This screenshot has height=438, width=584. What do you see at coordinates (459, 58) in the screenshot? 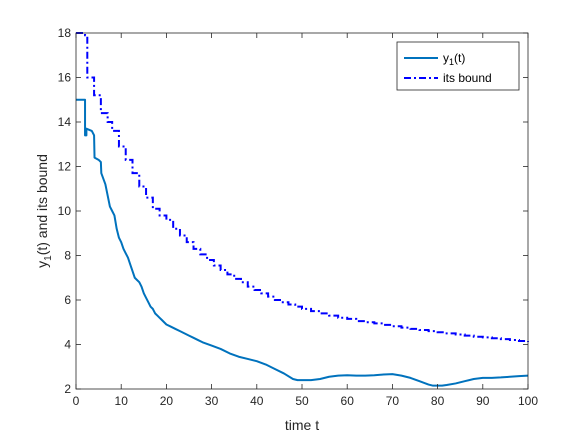
I see `legend-label-y1-rest: (t)` at bounding box center [459, 58].